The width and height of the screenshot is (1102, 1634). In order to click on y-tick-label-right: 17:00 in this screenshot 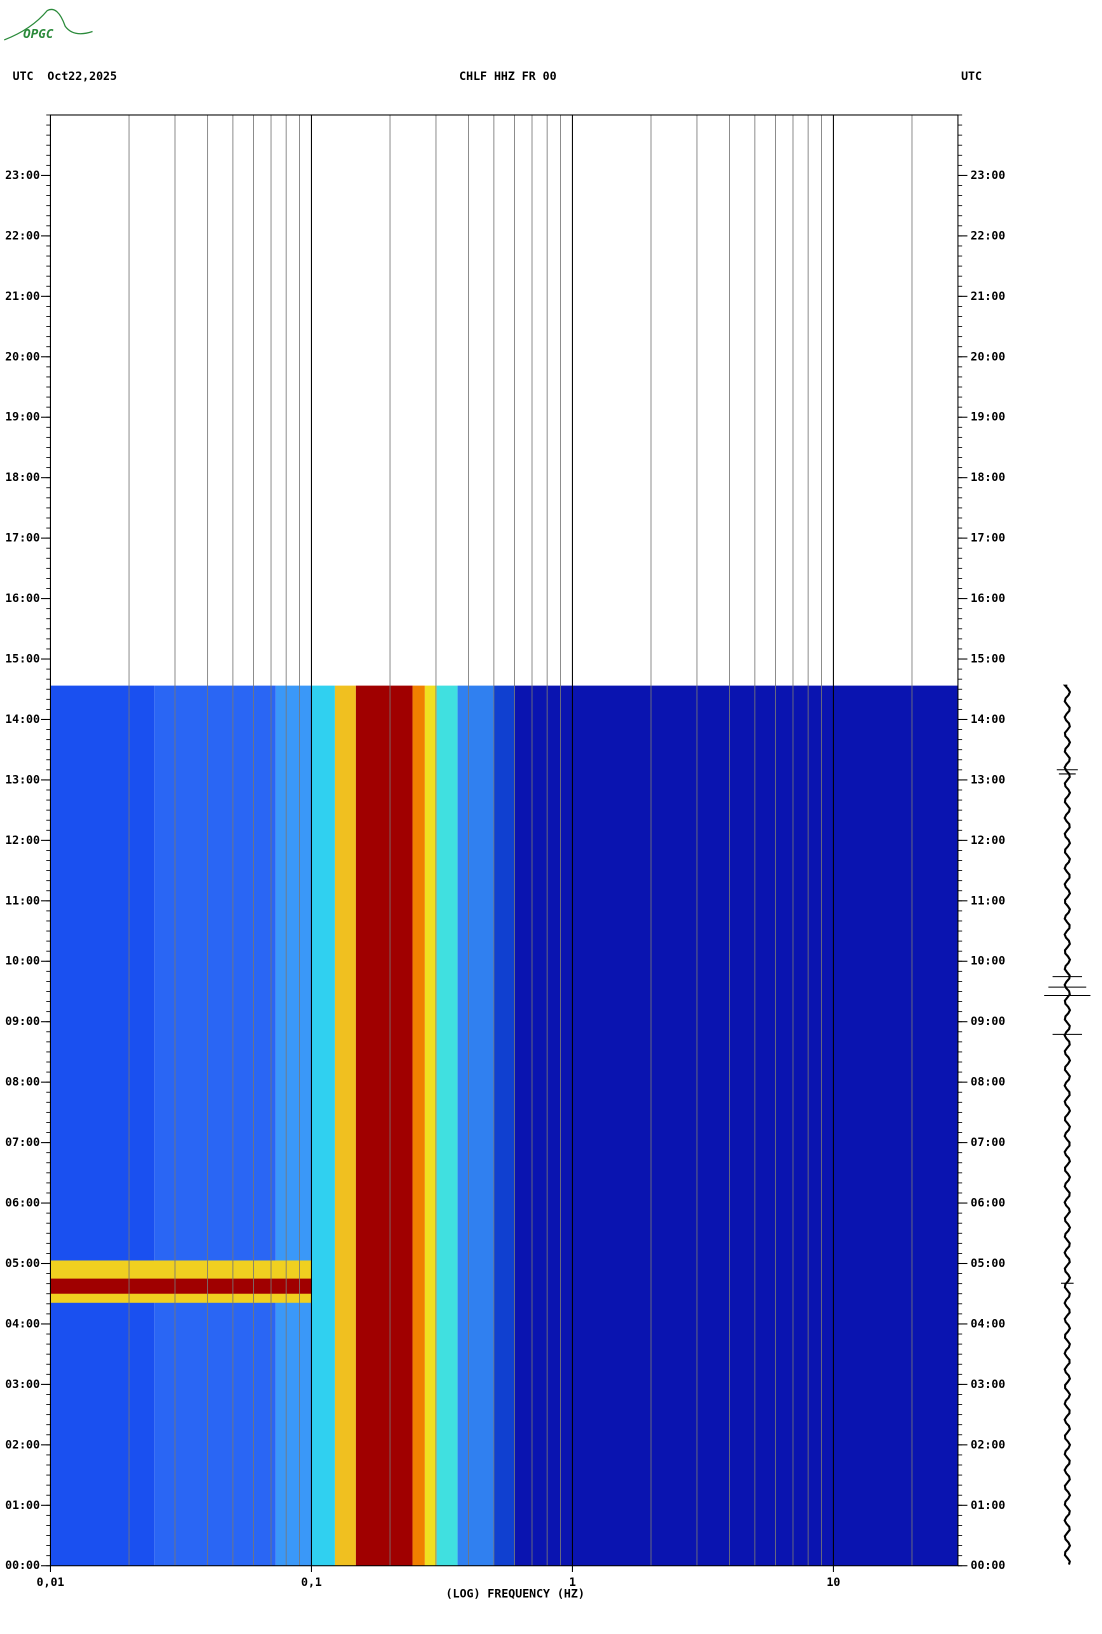, I will do `click(988, 538)`.